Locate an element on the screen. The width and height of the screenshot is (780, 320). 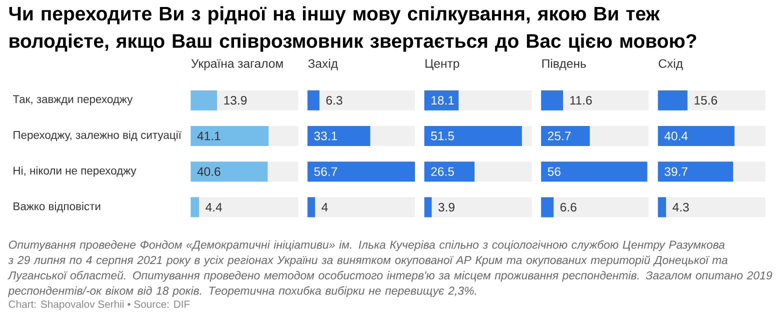
data-label: 40.6 is located at coordinates (208, 171).